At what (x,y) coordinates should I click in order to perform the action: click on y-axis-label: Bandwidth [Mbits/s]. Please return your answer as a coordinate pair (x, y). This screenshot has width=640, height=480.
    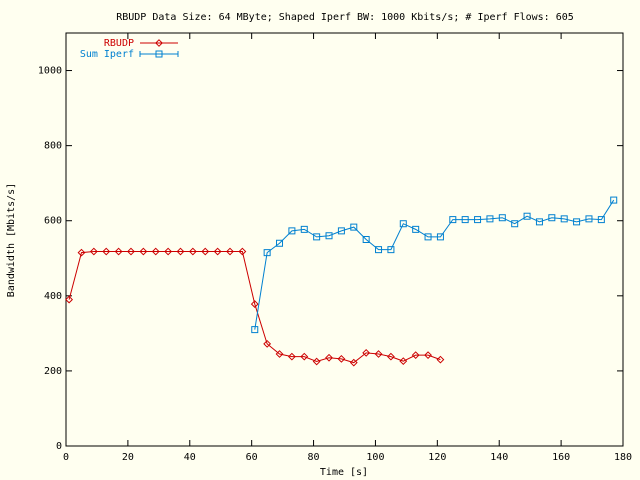
    Looking at the image, I should click on (11, 240).